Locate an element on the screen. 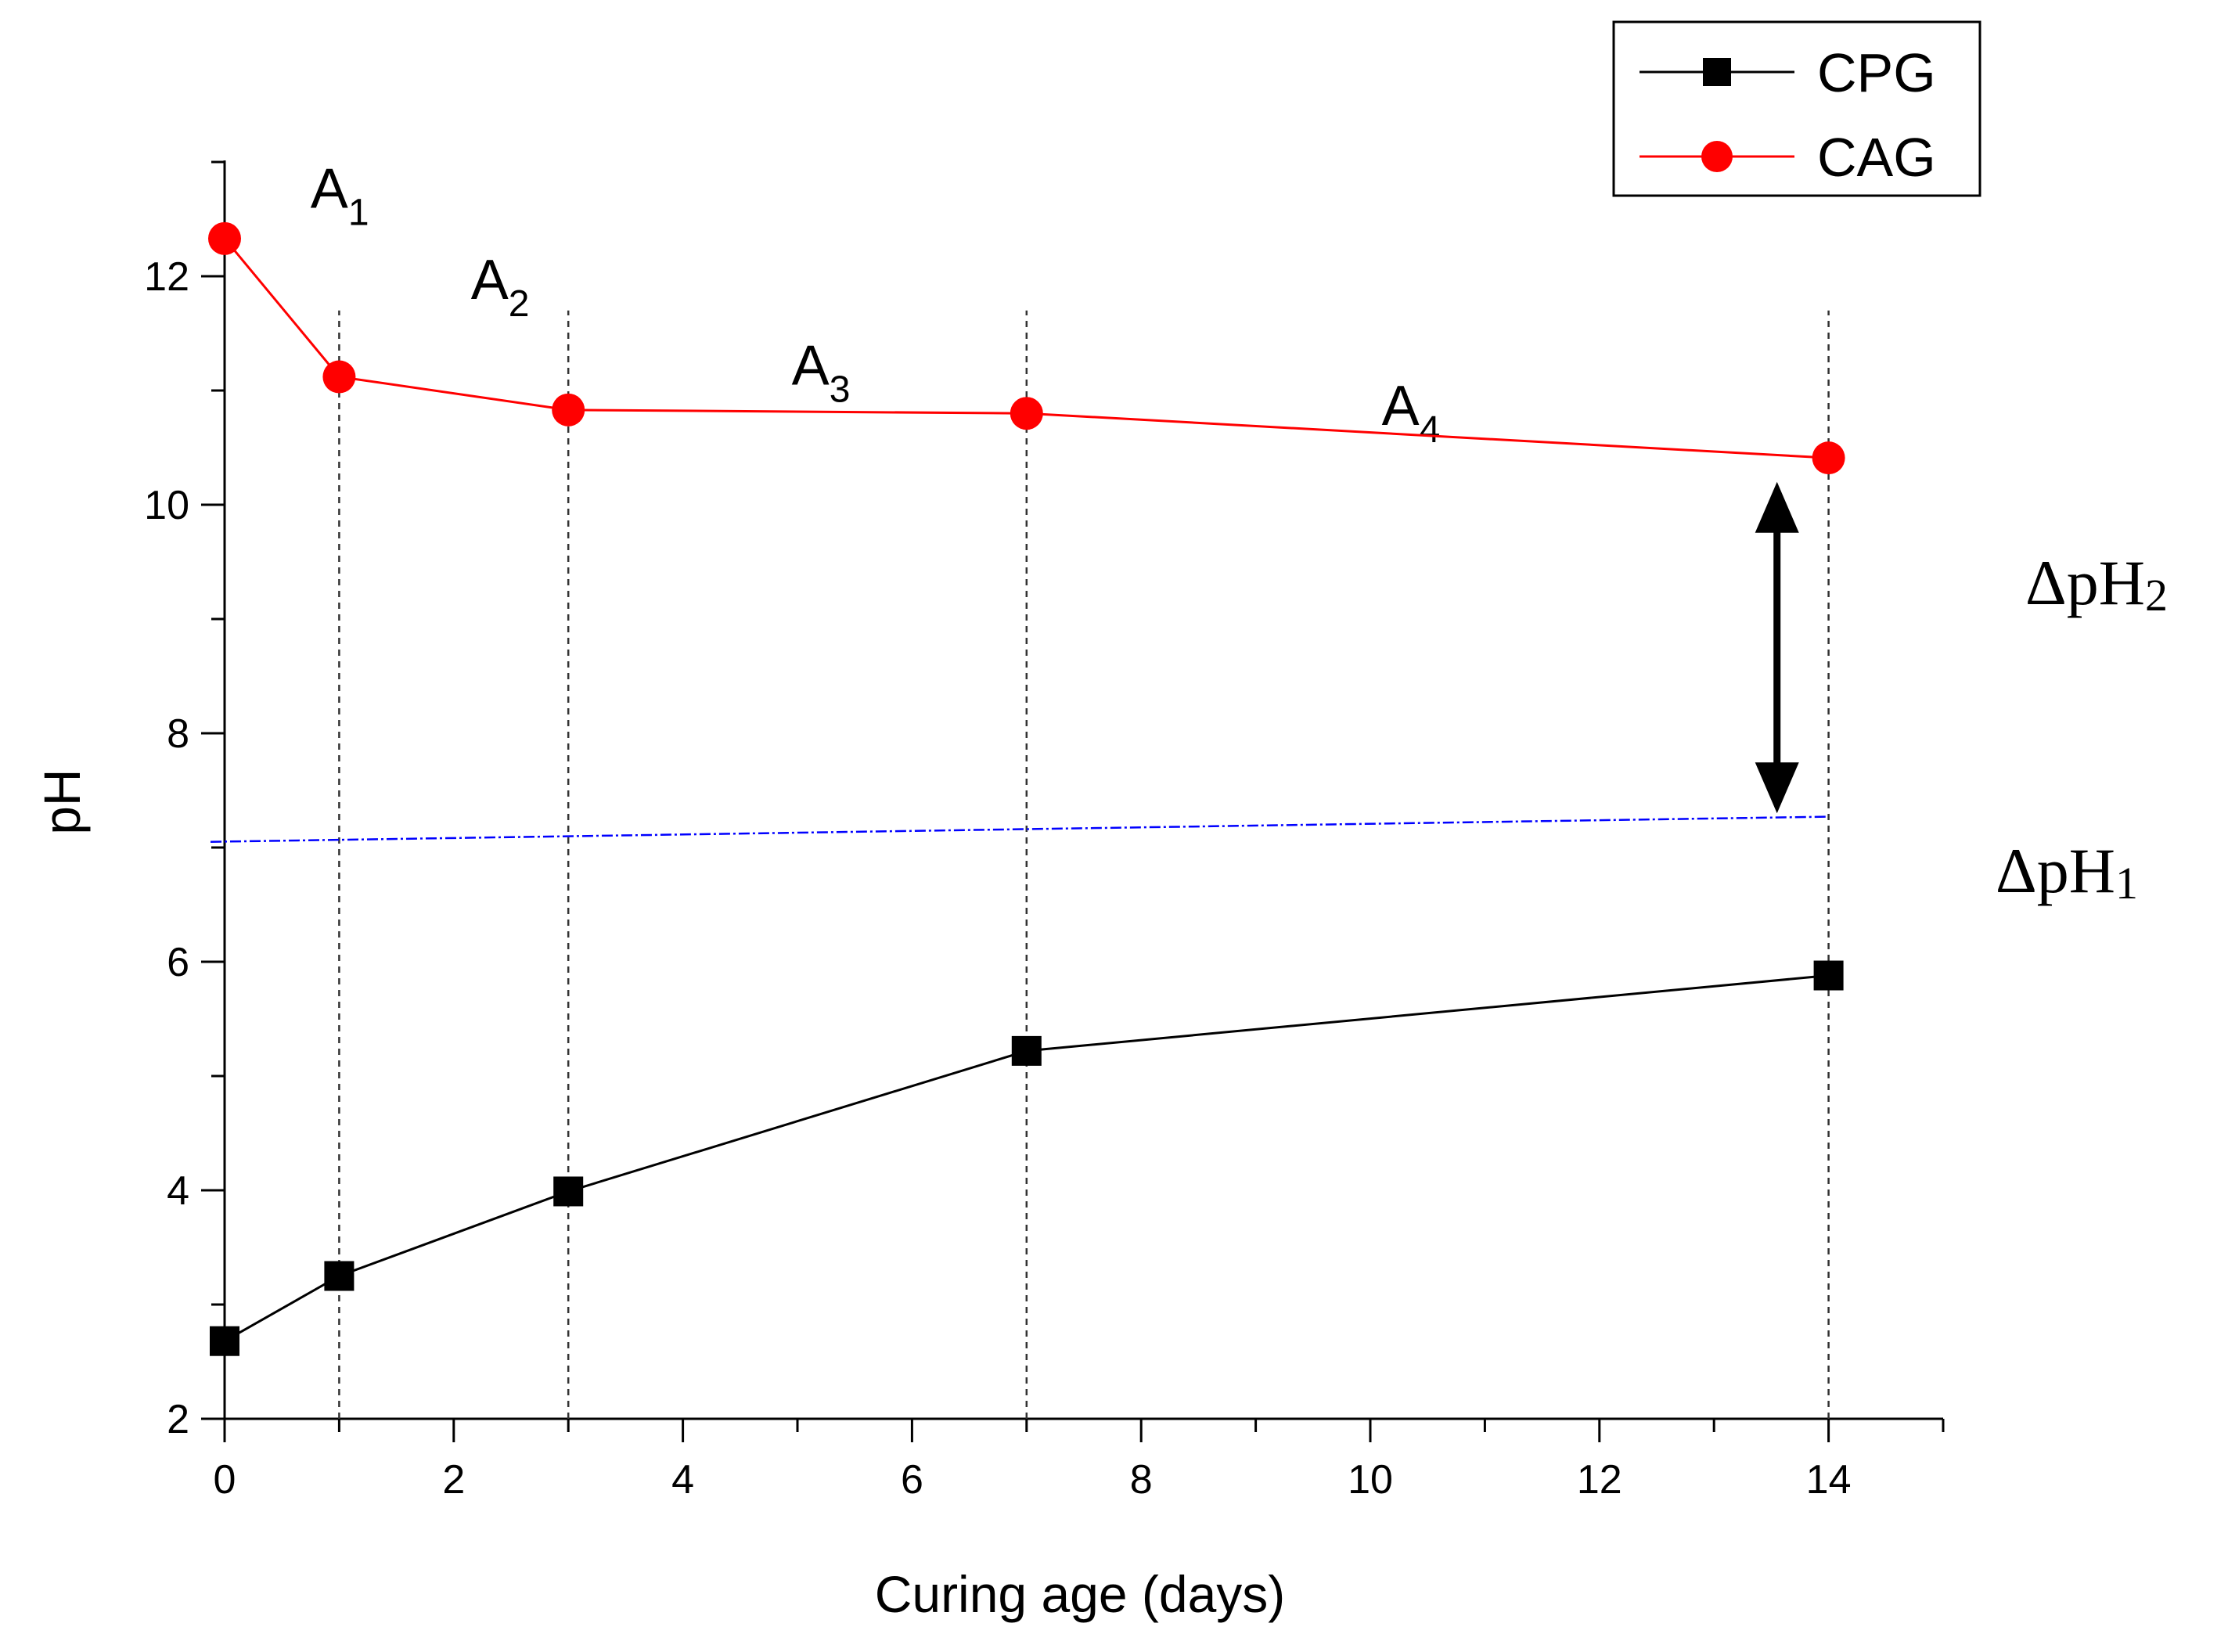 The height and width of the screenshot is (1652, 2228). y-tick-label: 4 is located at coordinates (178, 1191).